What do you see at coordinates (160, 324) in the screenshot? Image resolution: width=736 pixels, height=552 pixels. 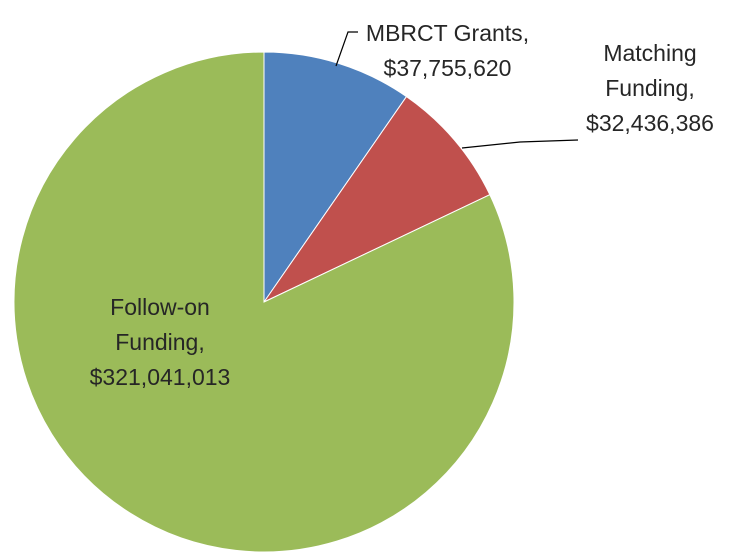 I see `label-name: Follow-on Funding` at bounding box center [160, 324].